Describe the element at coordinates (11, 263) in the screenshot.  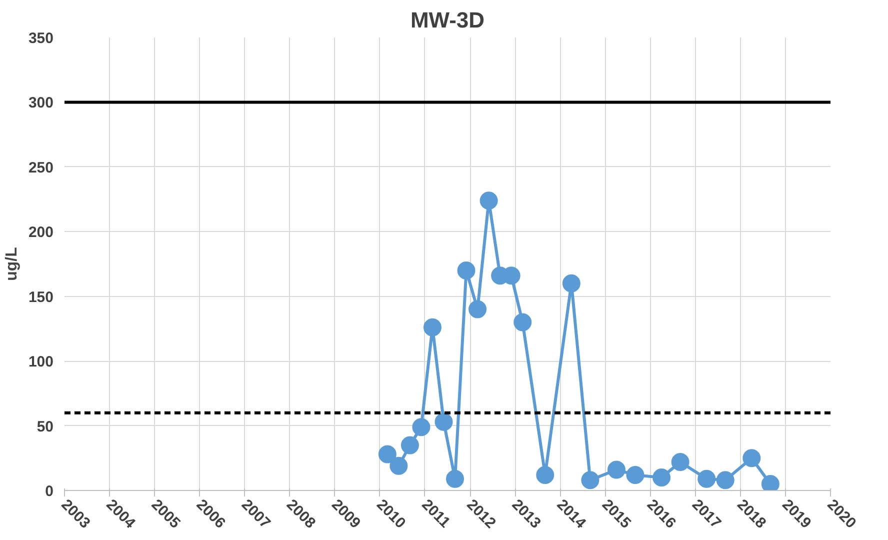
I see `y-axis-title: ug/L` at that location.